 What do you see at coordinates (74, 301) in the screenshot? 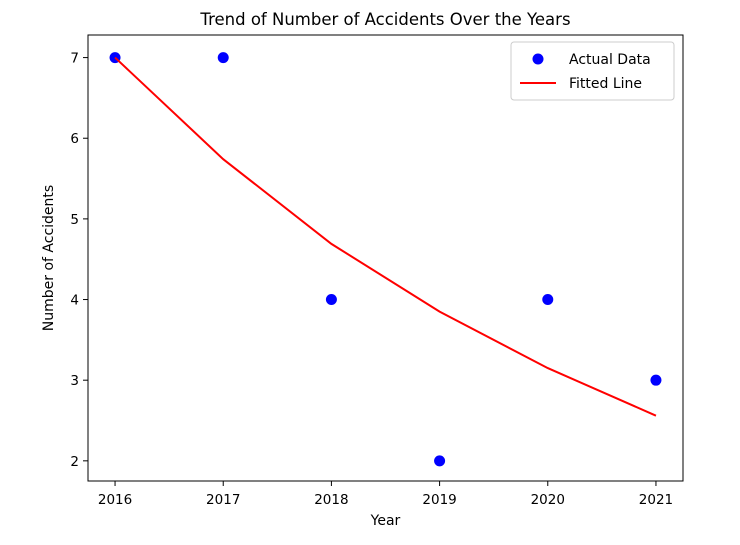
I see `y-tick-label: 4` at bounding box center [74, 301].